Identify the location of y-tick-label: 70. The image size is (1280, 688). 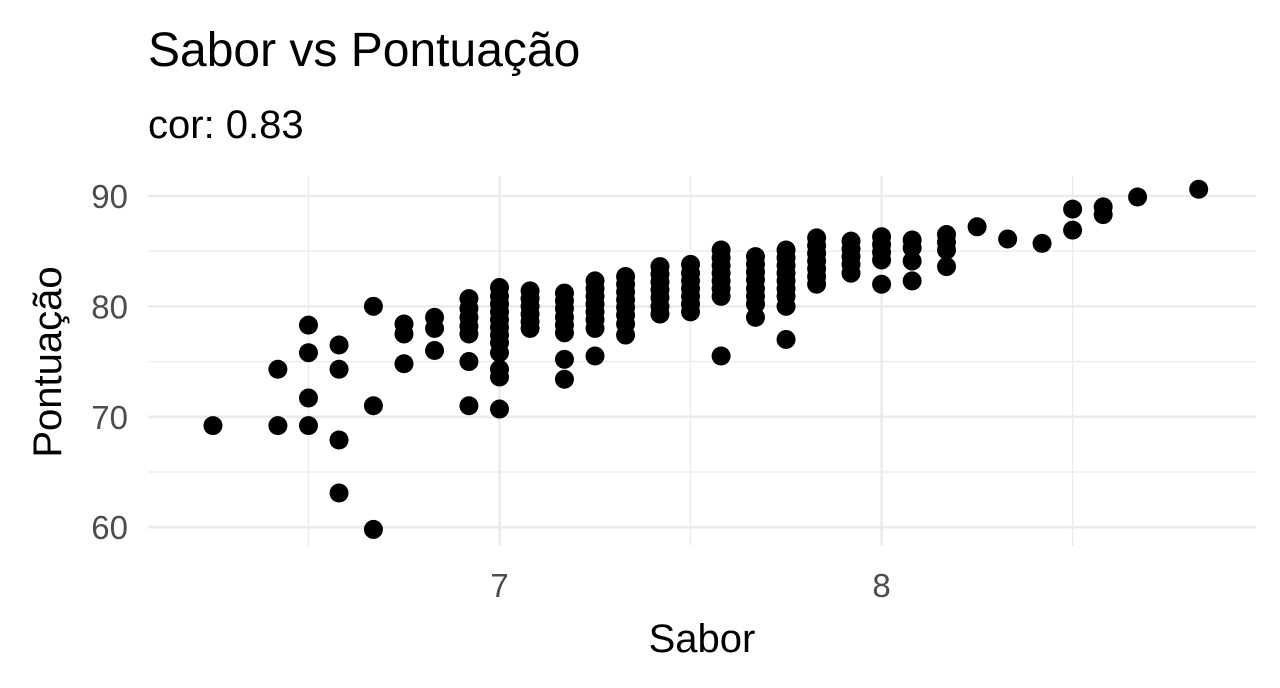
(109, 417).